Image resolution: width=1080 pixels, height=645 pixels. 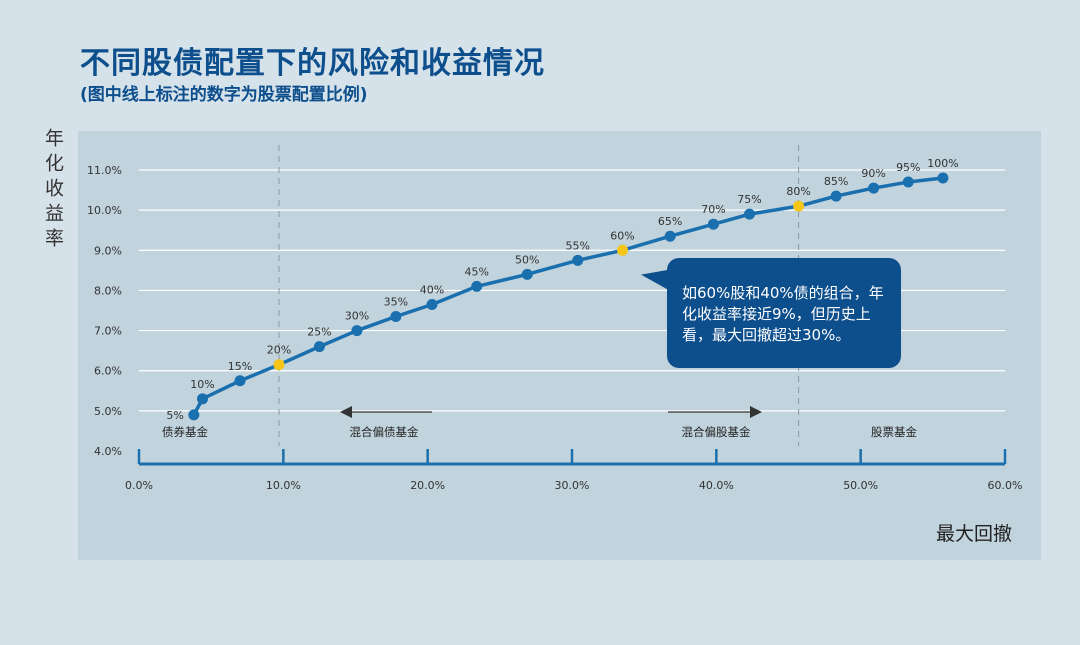 What do you see at coordinates (756, 412) in the screenshot?
I see `arrow-head-right` at bounding box center [756, 412].